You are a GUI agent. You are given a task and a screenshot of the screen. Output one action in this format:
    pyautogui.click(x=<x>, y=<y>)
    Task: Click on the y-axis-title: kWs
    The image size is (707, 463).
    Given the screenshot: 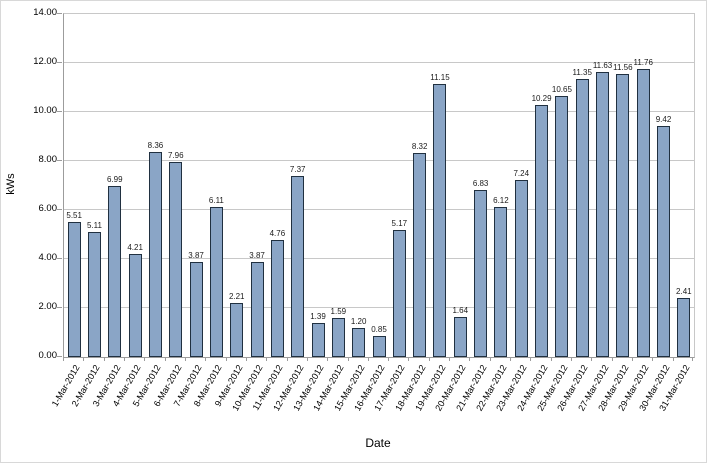 What is the action you would take?
    pyautogui.click(x=11, y=184)
    